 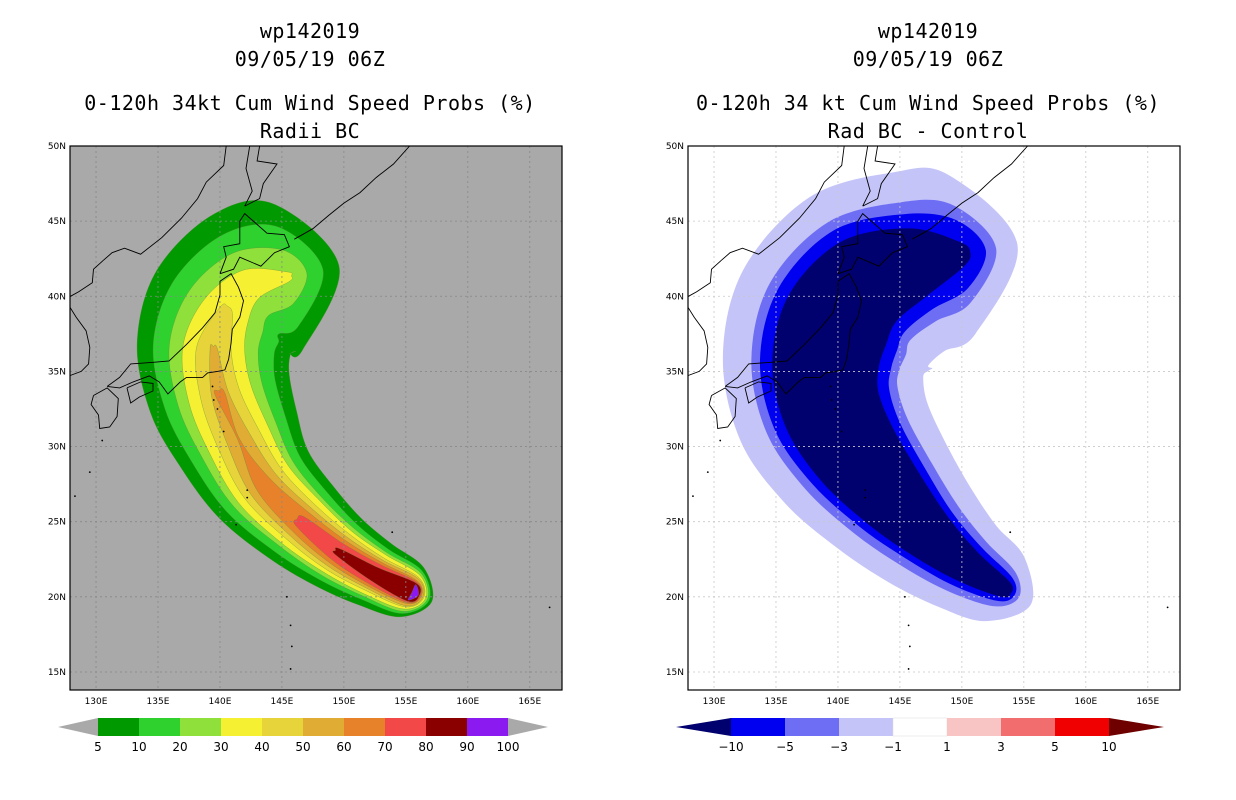 What do you see at coordinates (281, 702) in the screenshot?
I see `left-lon-label-145E: 145E` at bounding box center [281, 702].